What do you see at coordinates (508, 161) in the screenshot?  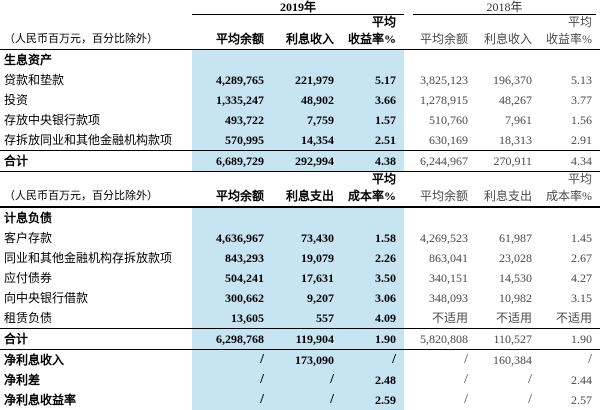 I see `cell-2018-interest: 270,911` at bounding box center [508, 161].